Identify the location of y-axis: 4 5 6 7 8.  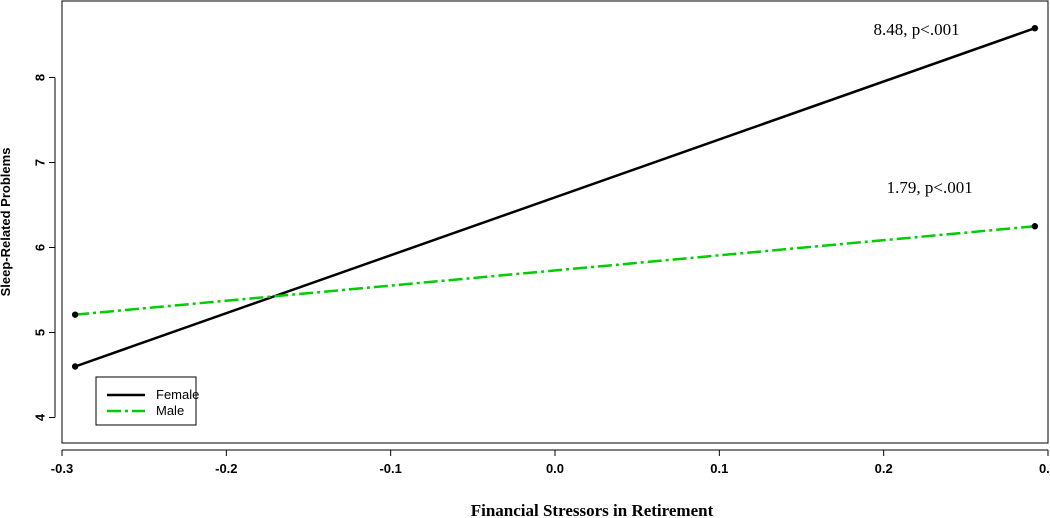
(44, 247).